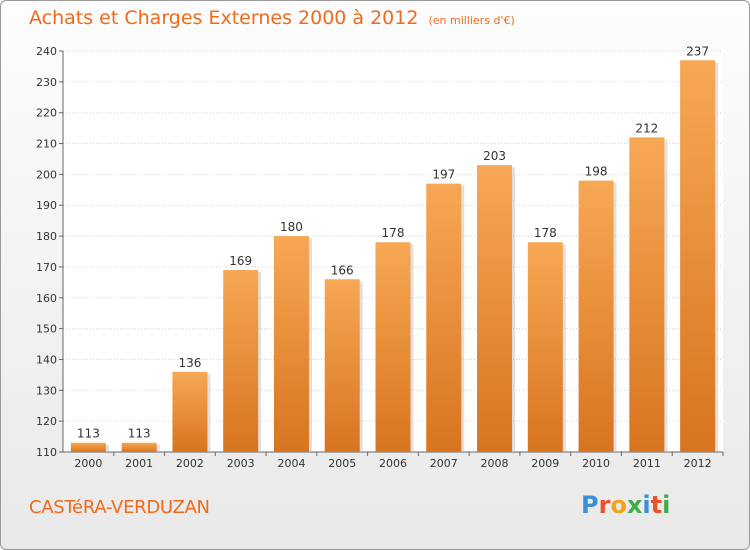 This screenshot has width=750, height=550. I want to click on bar-value-label: 203, so click(494, 156).